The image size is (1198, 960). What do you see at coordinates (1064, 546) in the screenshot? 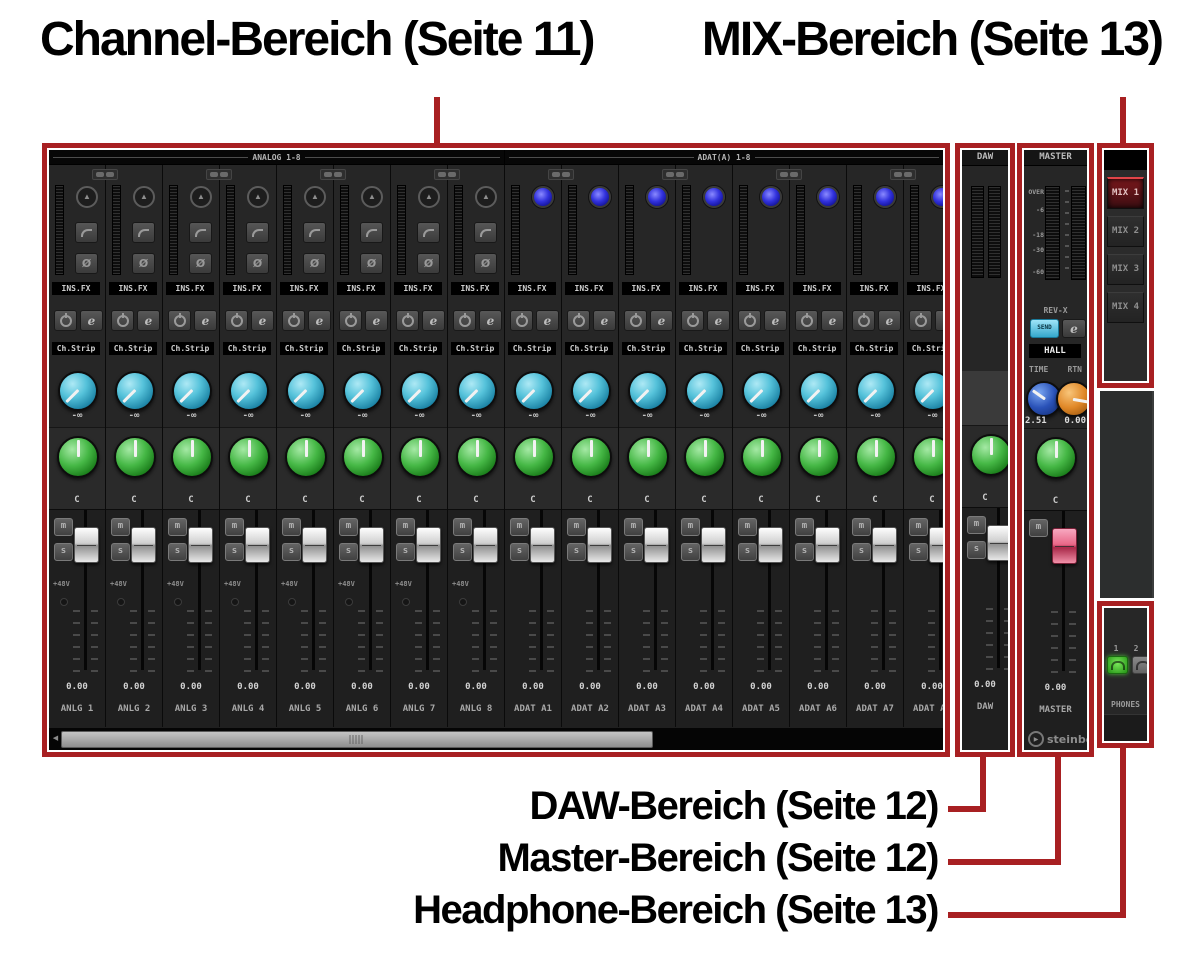
I see `master-fader-handle` at bounding box center [1064, 546].